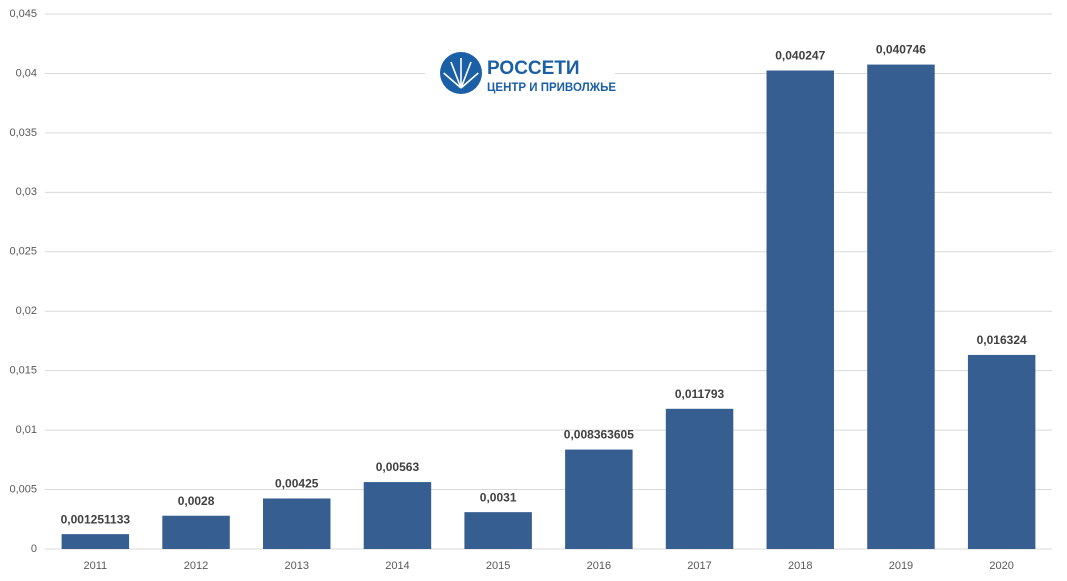 Image resolution: width=1067 pixels, height=581 pixels. I want to click on x-tick-label: 2020, so click(1001, 566).